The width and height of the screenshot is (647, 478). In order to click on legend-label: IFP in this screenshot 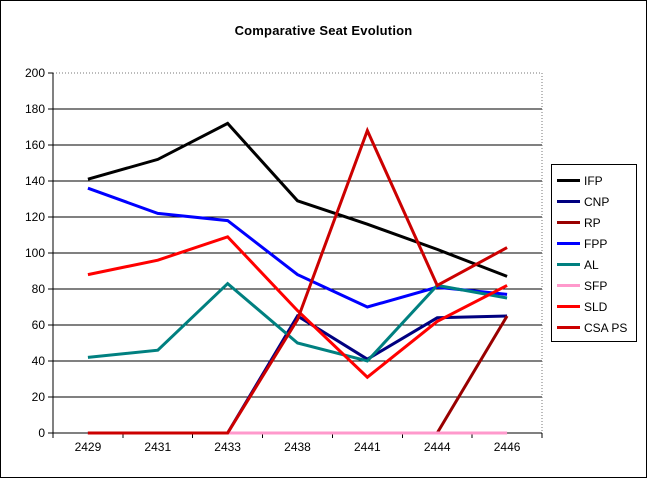, I will do `click(593, 180)`.